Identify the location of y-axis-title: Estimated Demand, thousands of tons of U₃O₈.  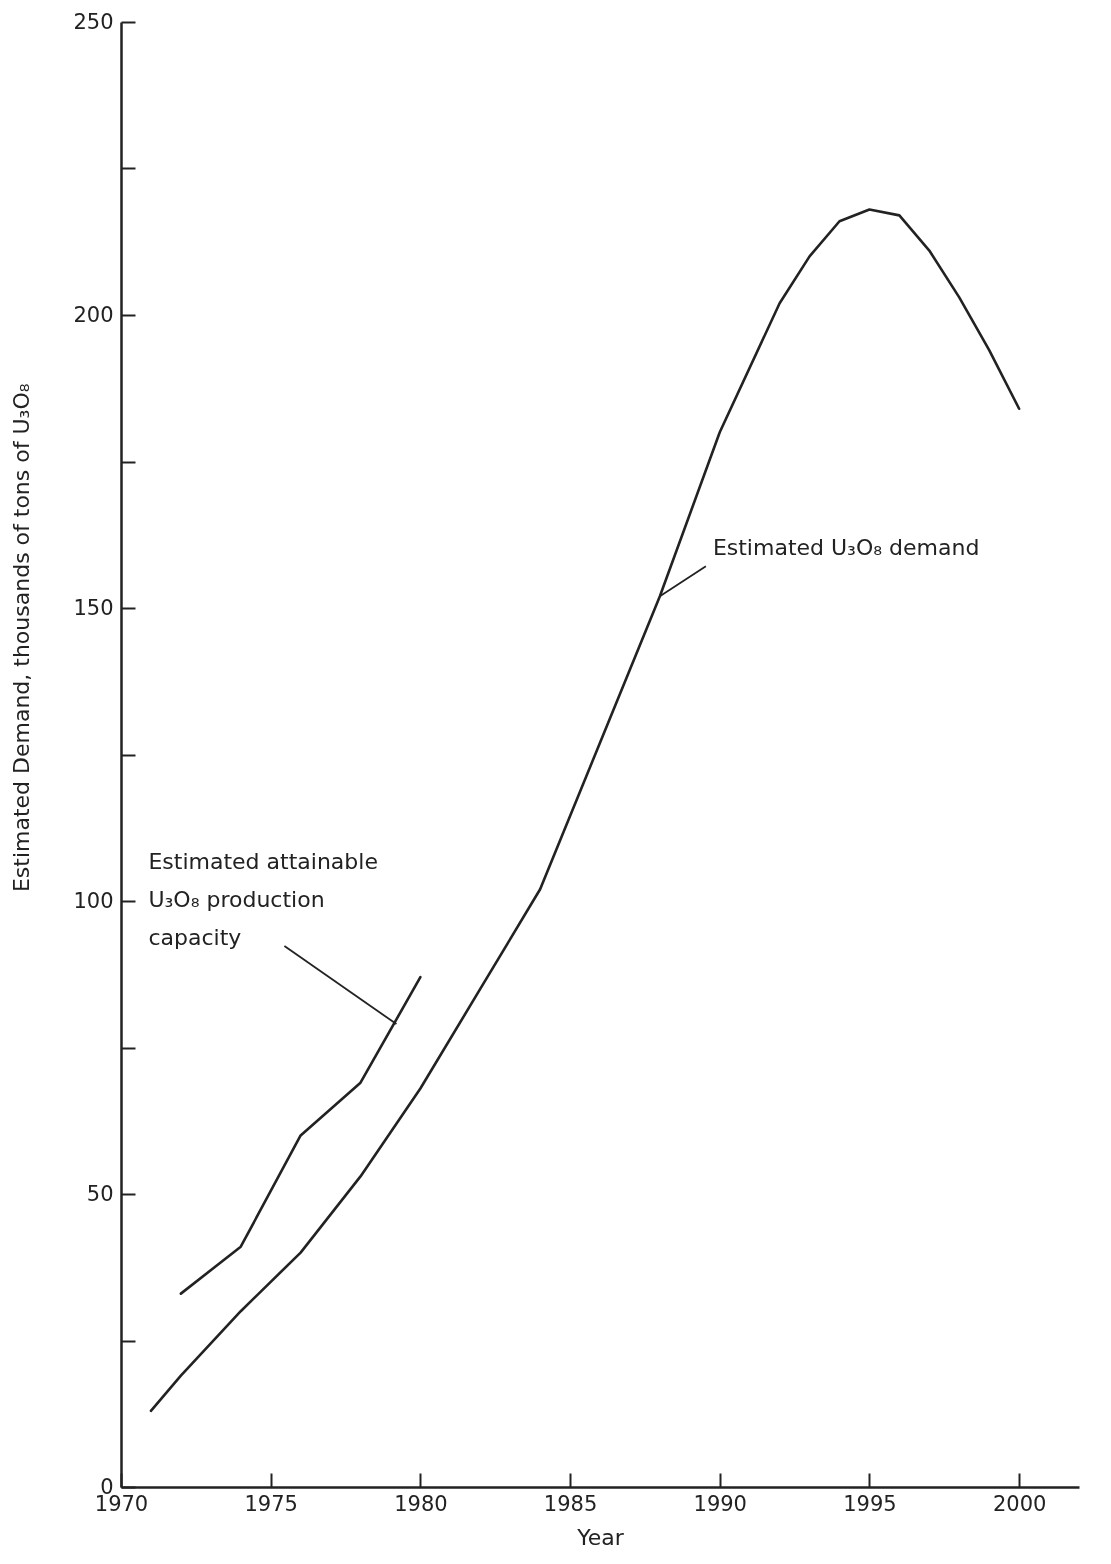
(21, 638).